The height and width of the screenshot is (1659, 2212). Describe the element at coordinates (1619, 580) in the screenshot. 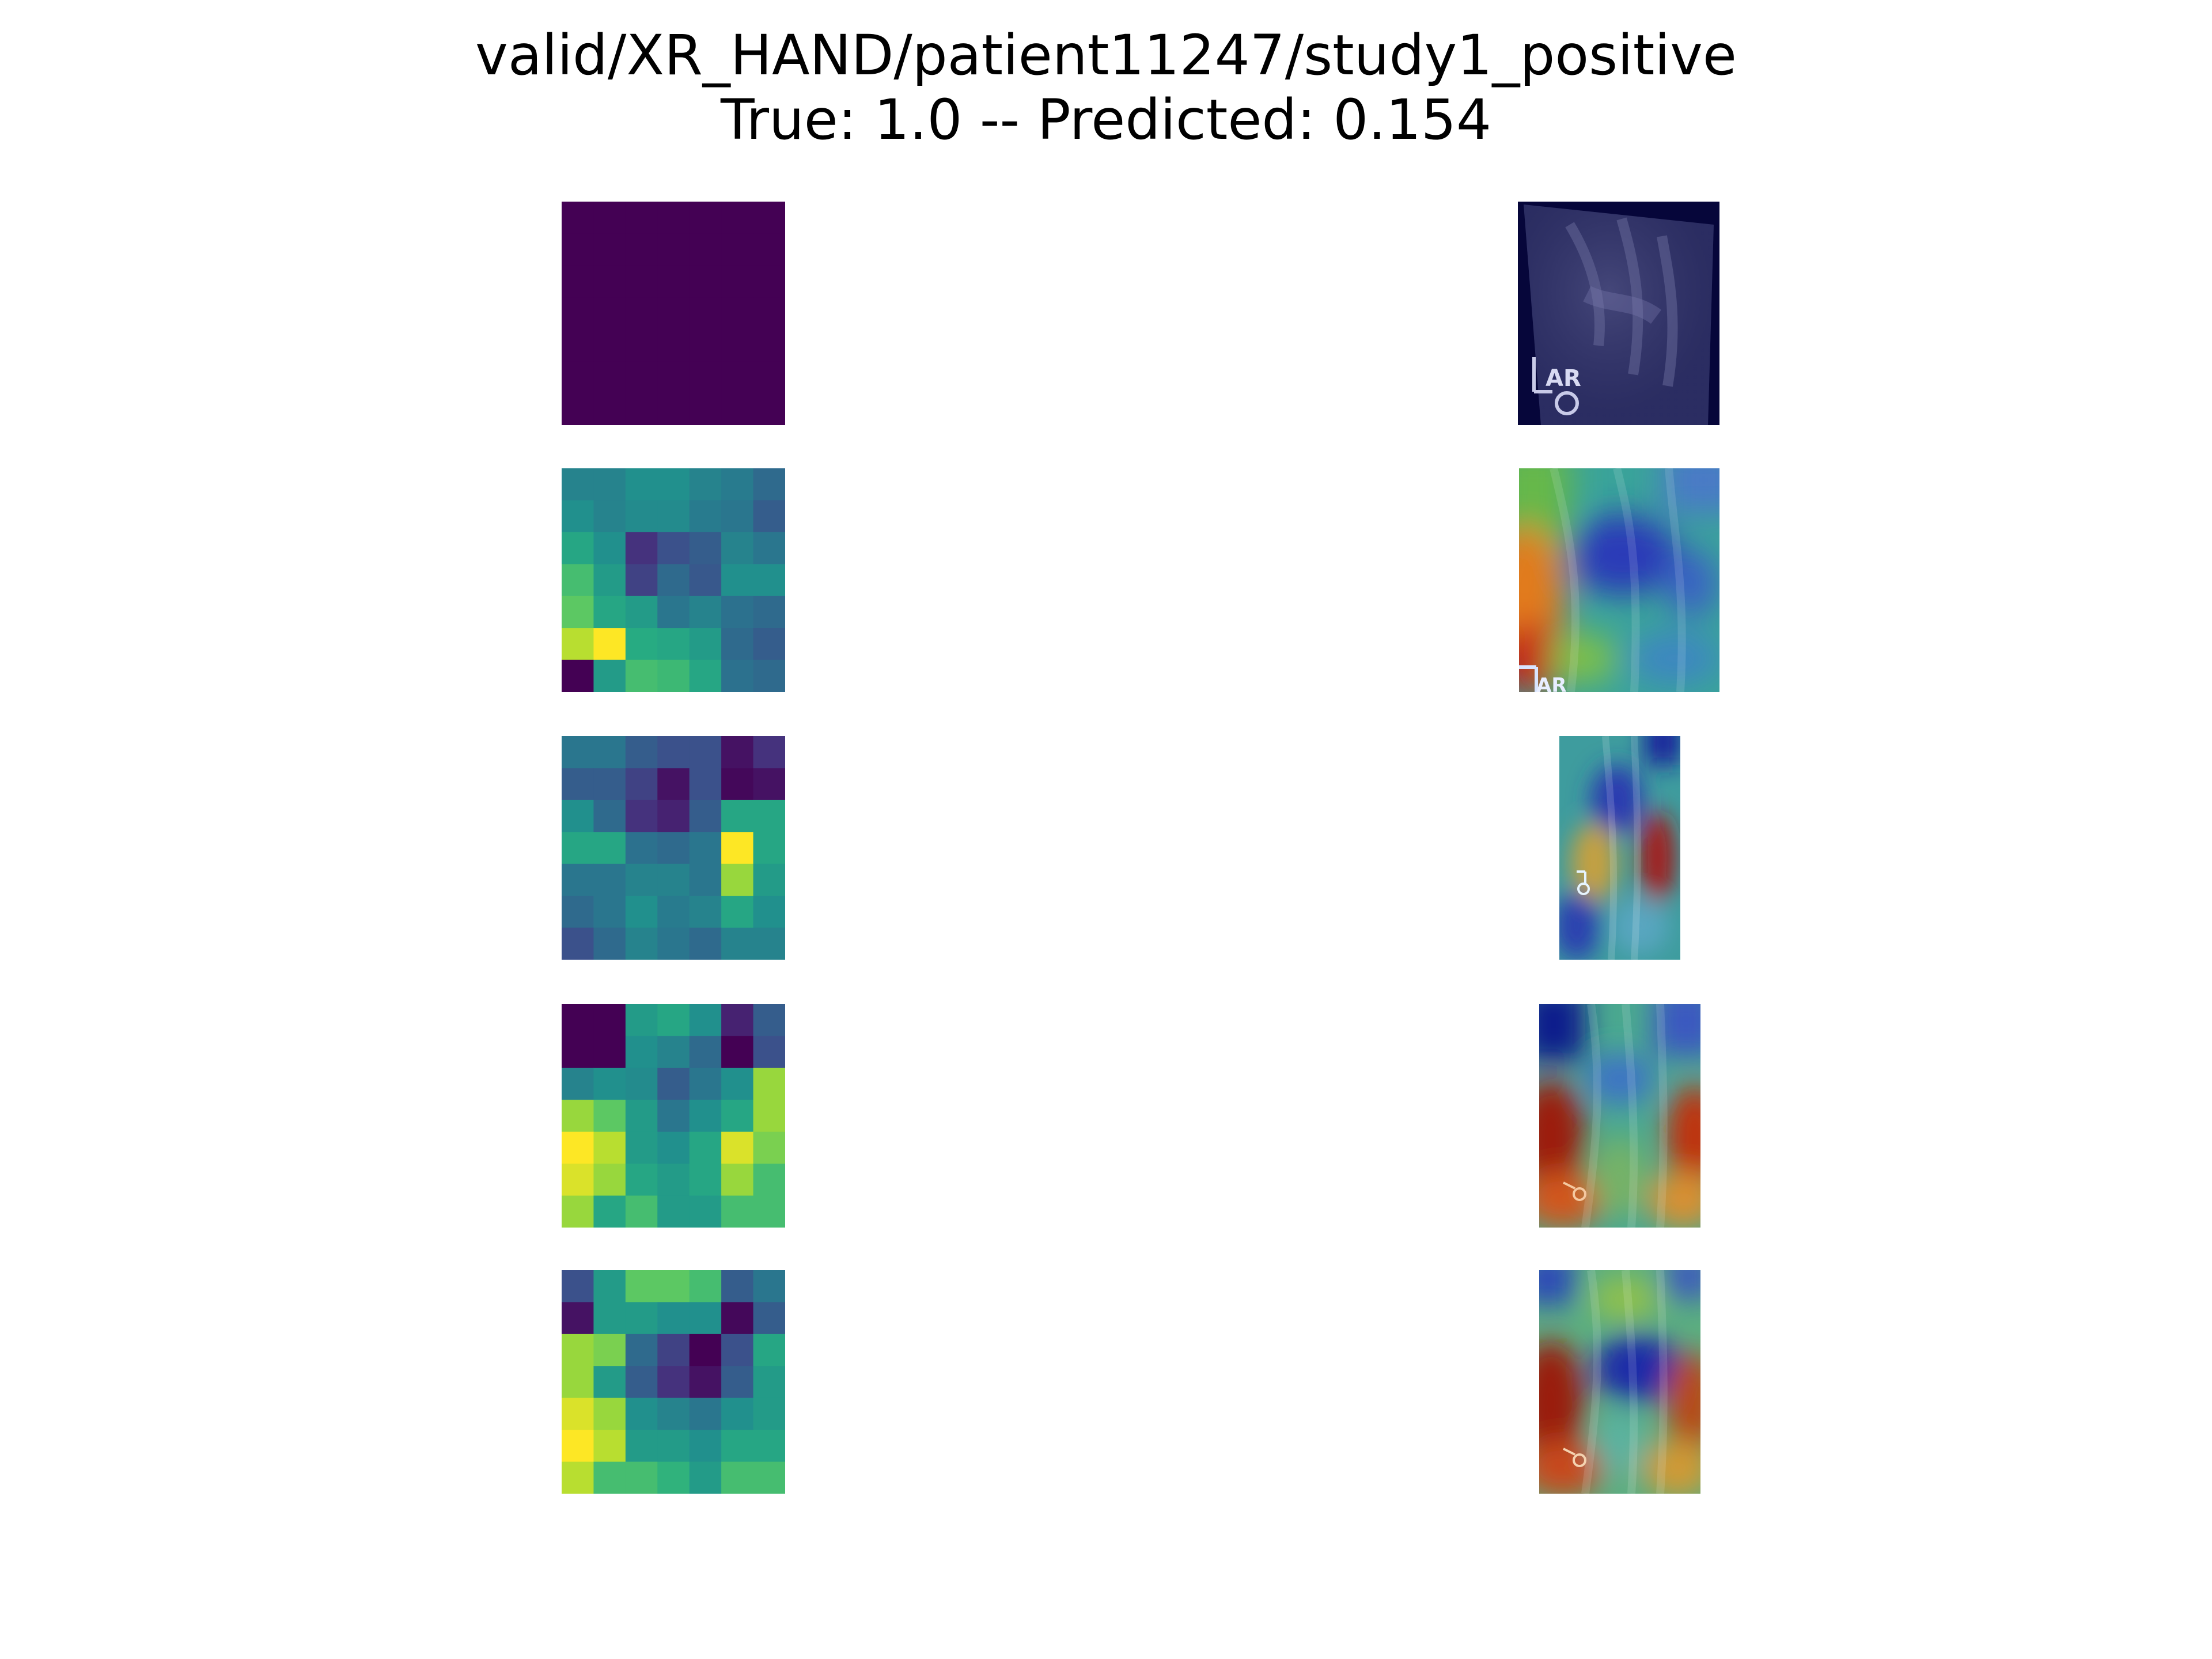

I see `cam-overlay-panel-2: AR` at that location.